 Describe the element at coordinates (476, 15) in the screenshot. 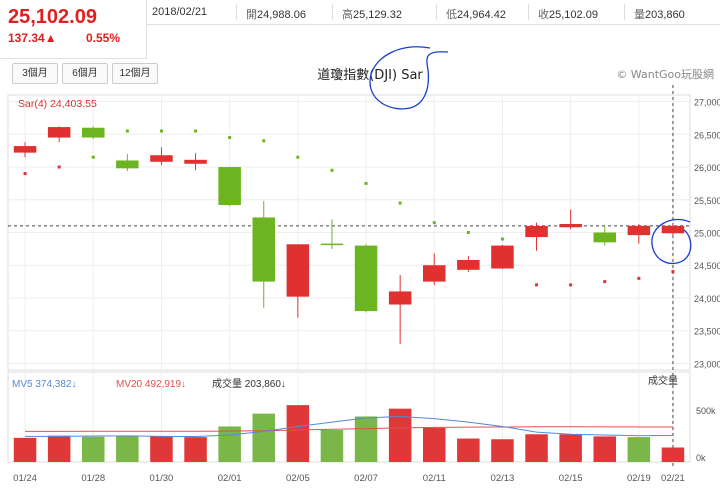

I see `low-value: 低24,964.42` at that location.